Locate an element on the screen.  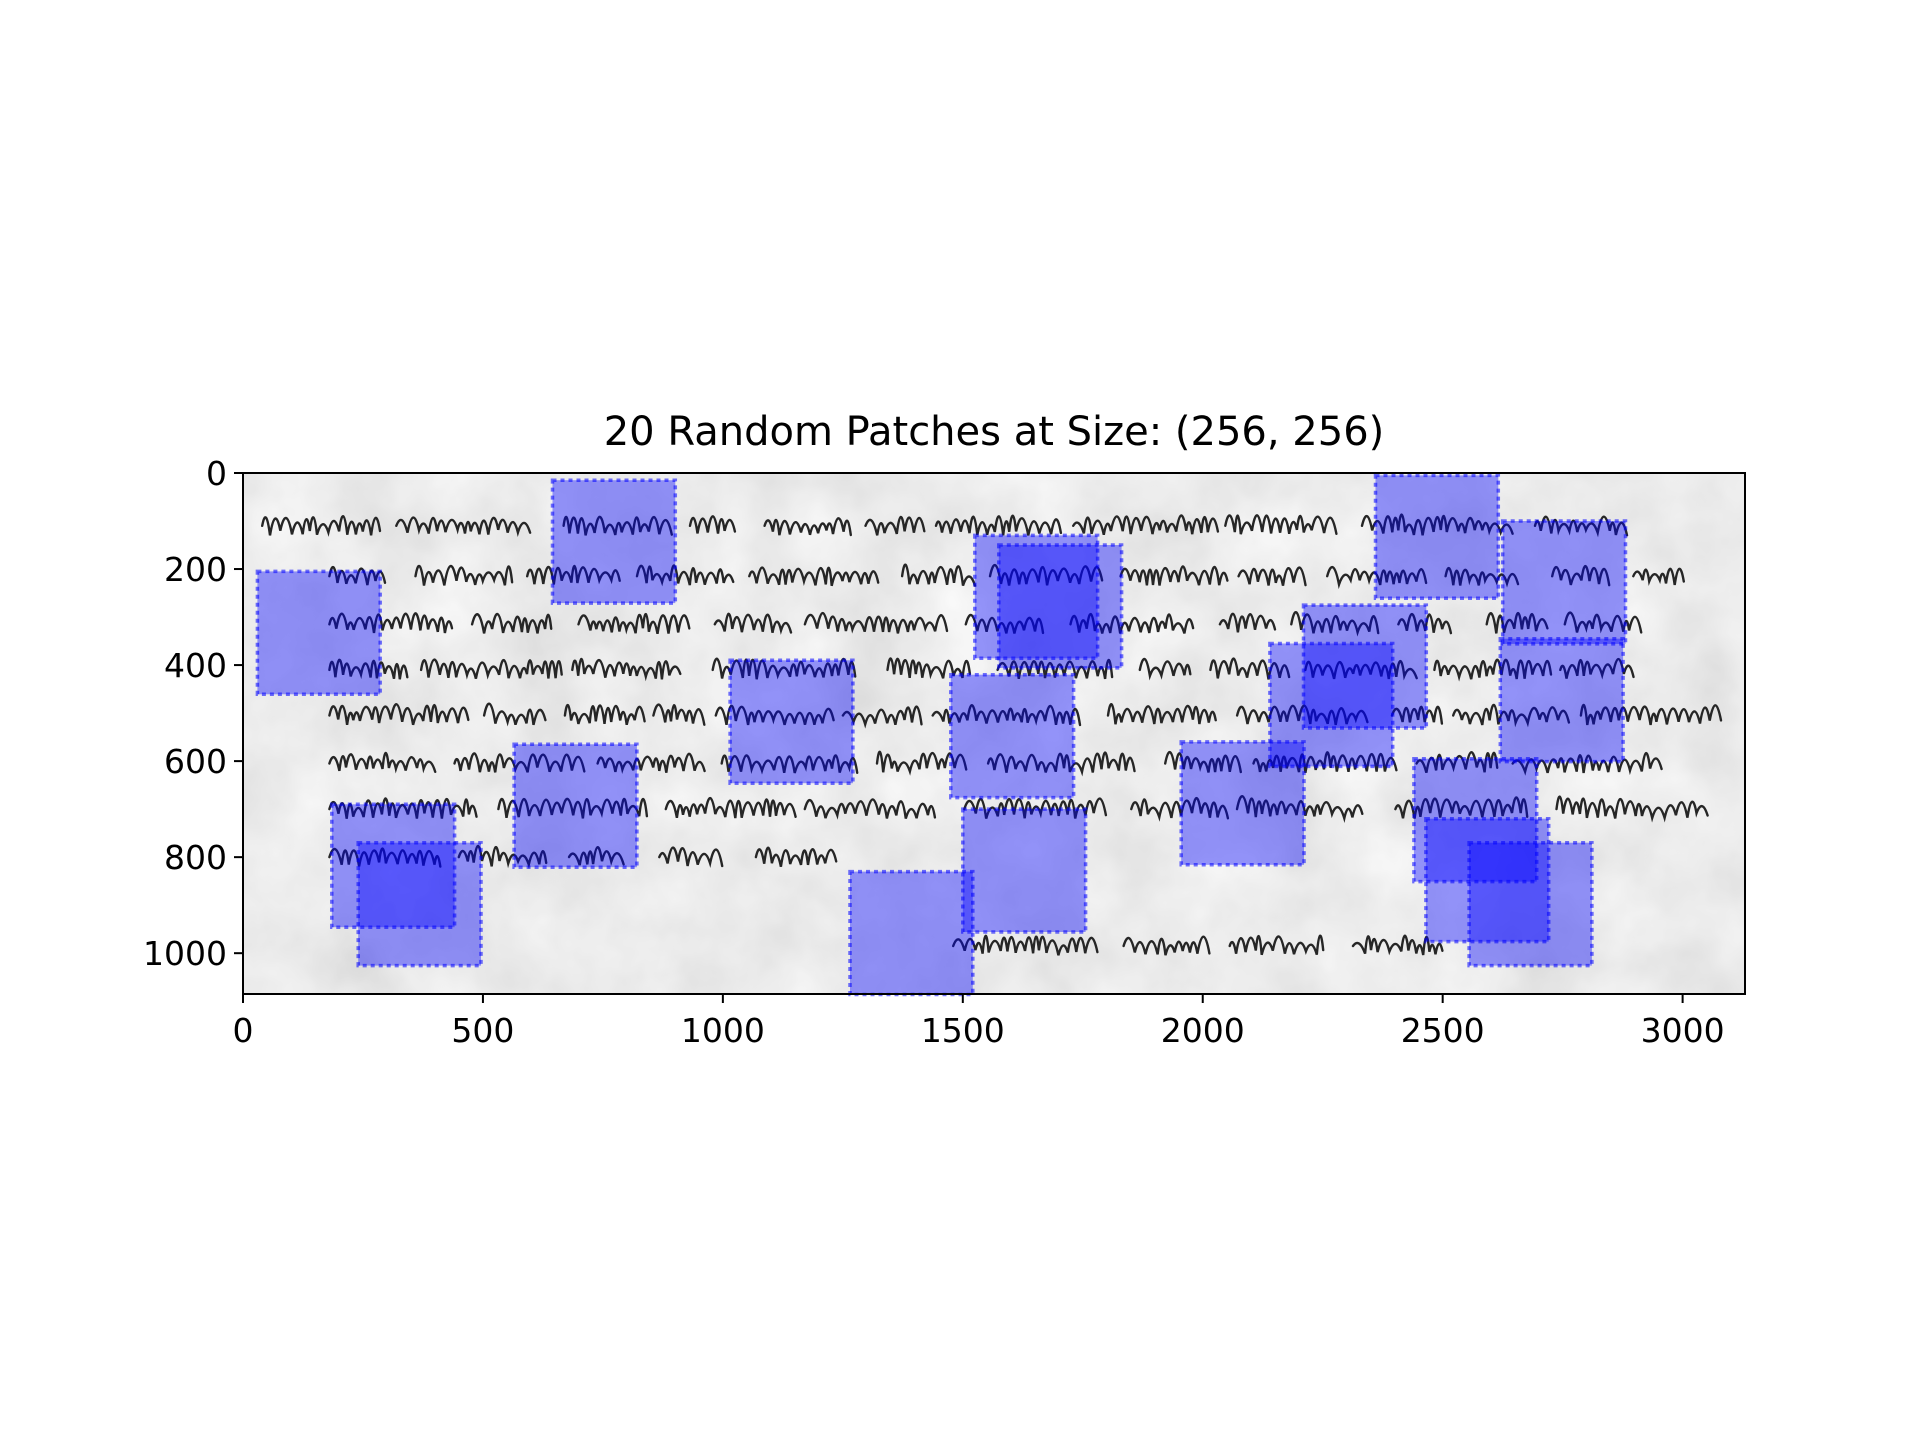
x-axis: 0 500 1000 1500 2000 2500 3000 is located at coordinates (979, 1022).